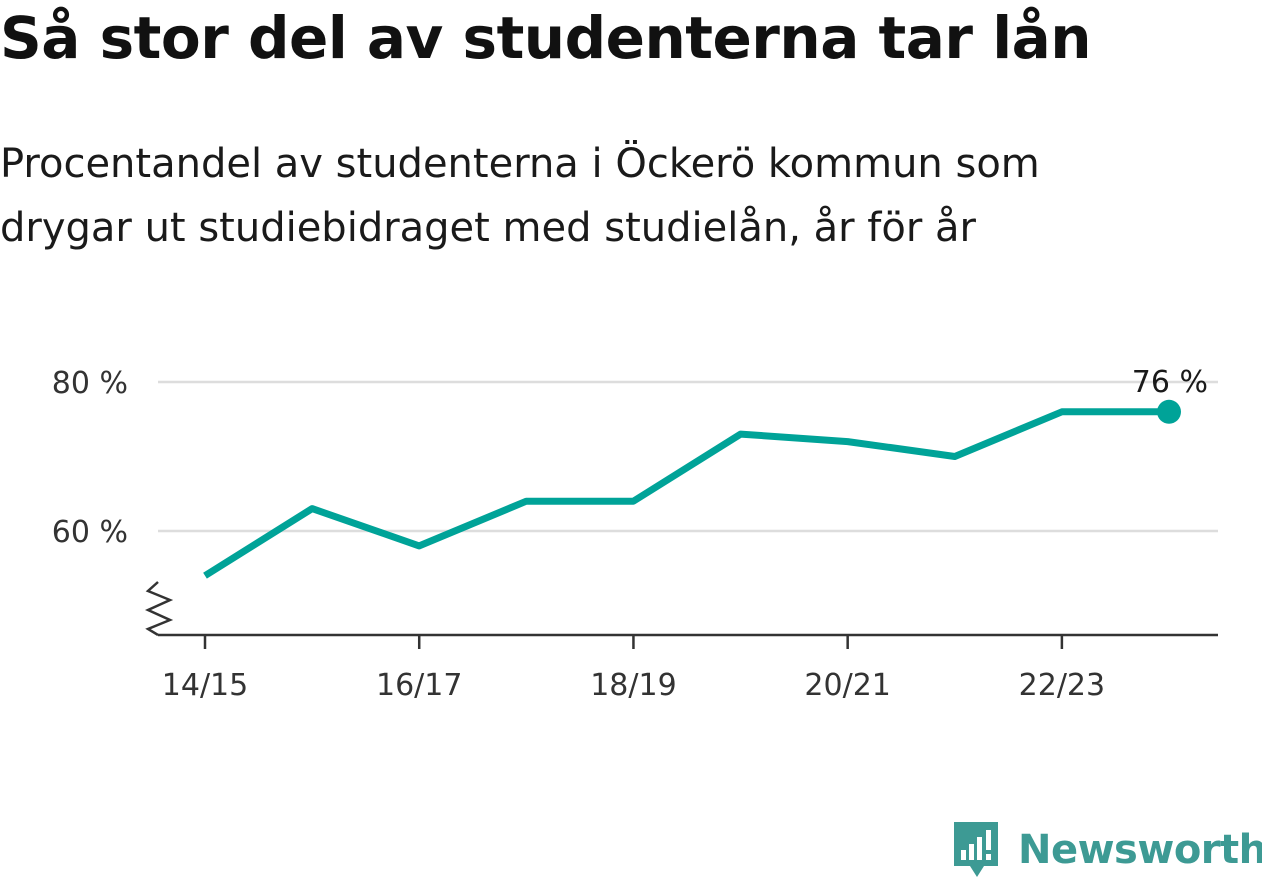 This screenshot has width=1262, height=880. I want to click on bar-chart-speech-icon, so click(976, 849).